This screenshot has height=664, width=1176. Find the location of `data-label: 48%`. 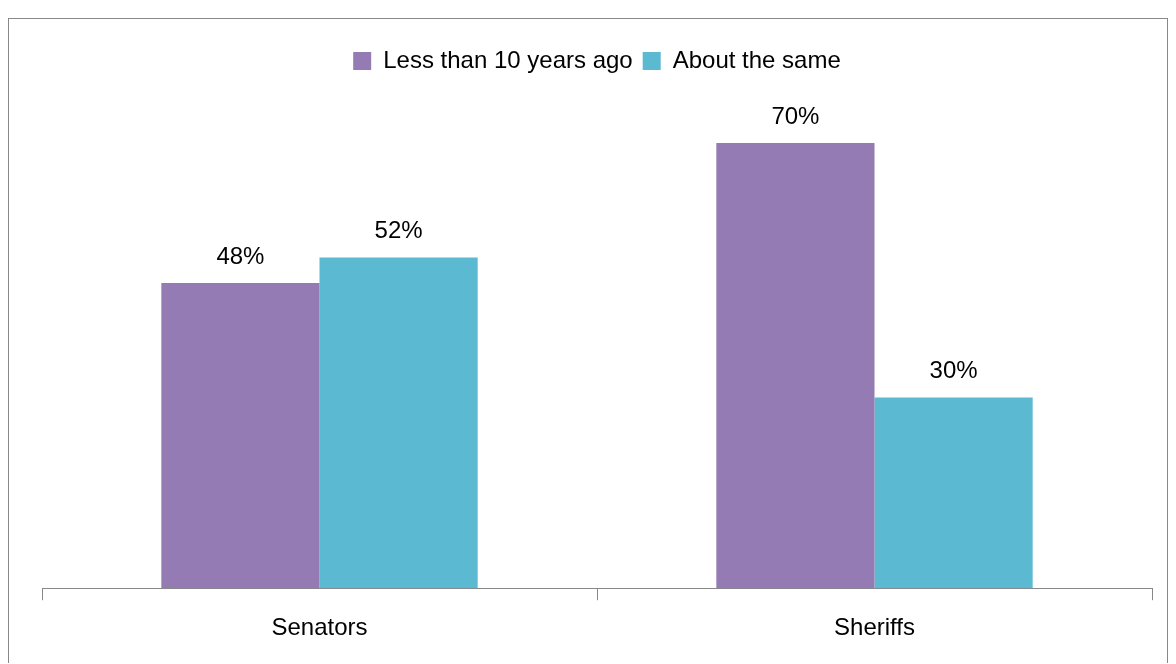

data-label: 48% is located at coordinates (240, 255).